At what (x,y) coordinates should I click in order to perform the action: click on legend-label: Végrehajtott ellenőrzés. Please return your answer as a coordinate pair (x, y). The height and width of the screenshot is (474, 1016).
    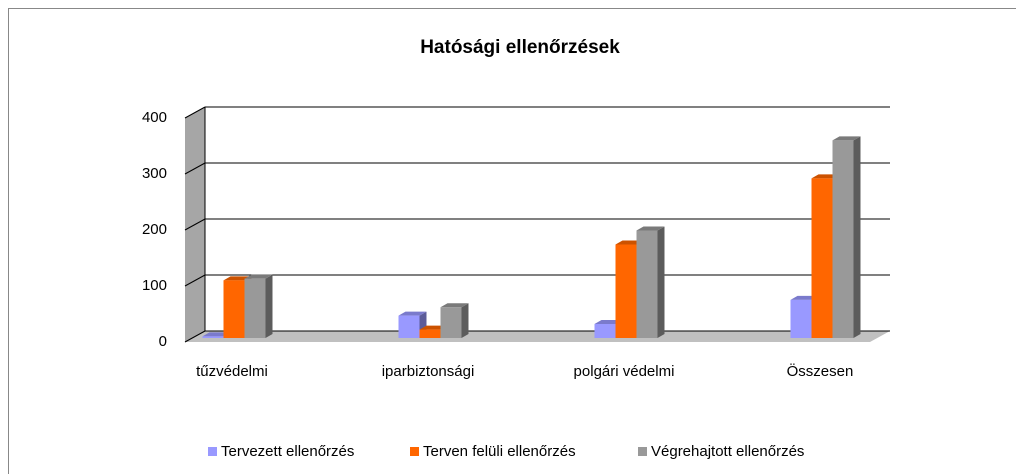
    Looking at the image, I should click on (727, 451).